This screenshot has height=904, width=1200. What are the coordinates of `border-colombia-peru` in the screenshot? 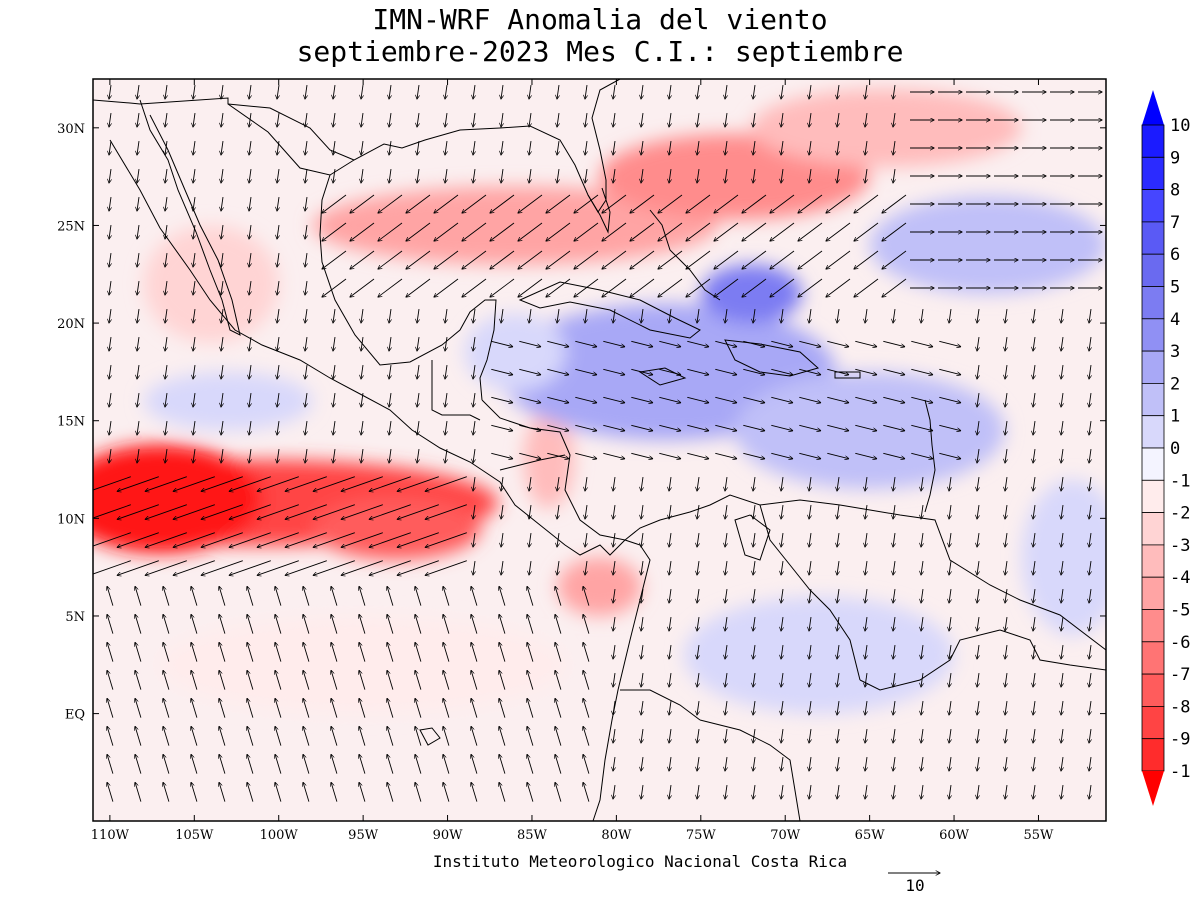 It's located at (750, 770).